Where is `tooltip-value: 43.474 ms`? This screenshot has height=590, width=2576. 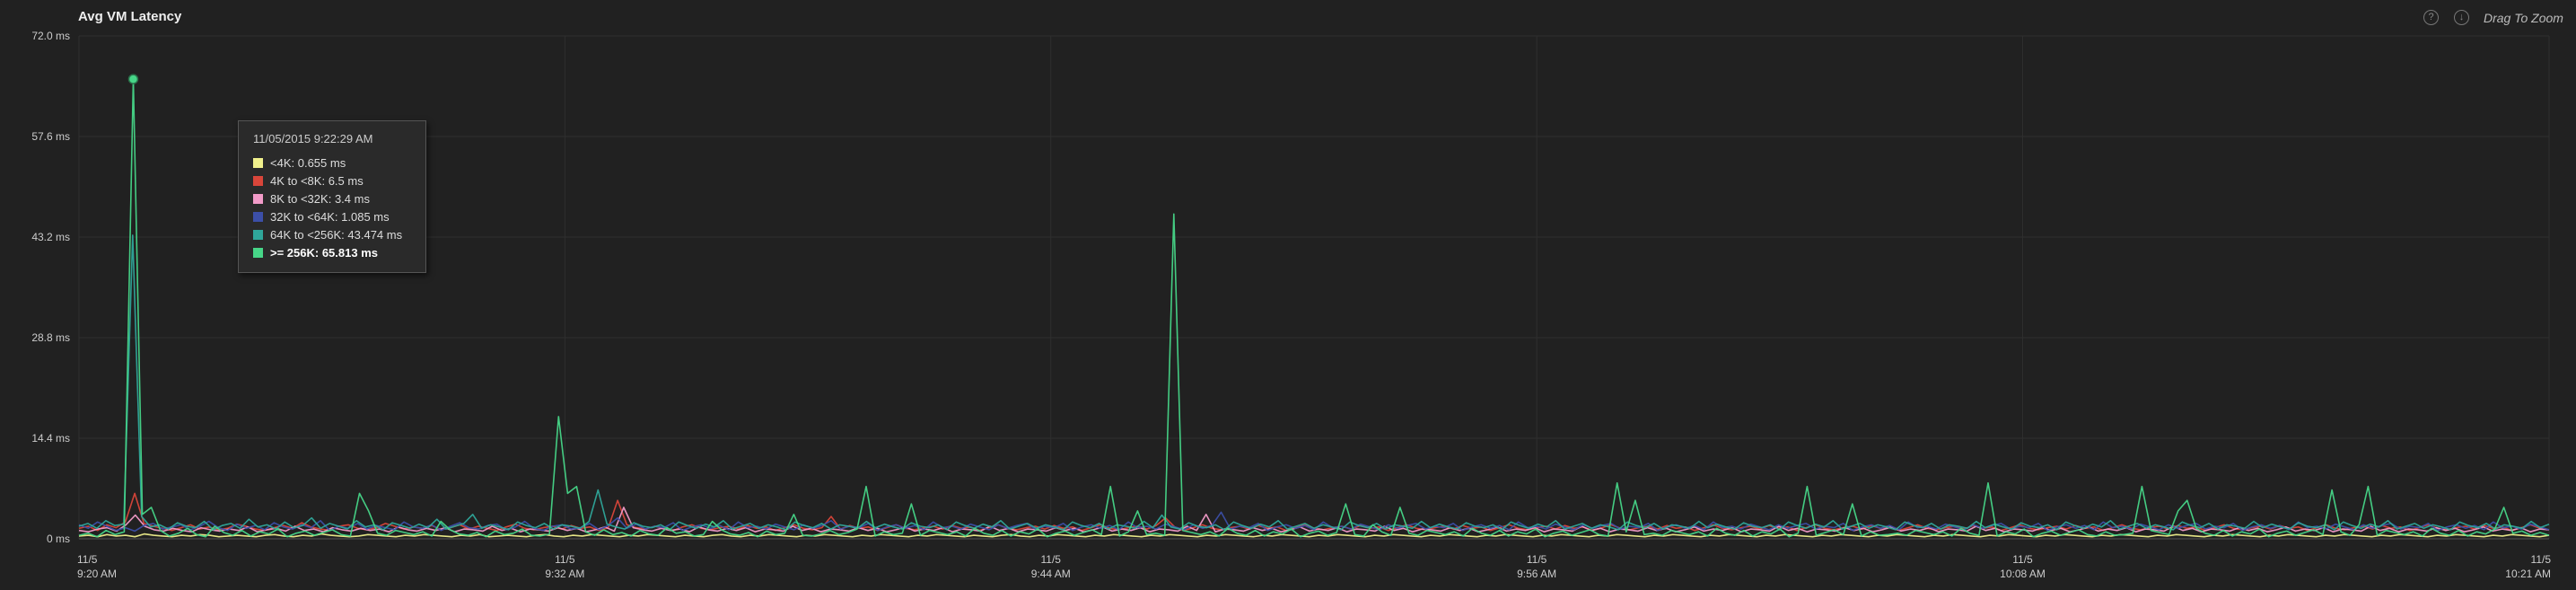
tooltip-value: 43.474 ms is located at coordinates (375, 235).